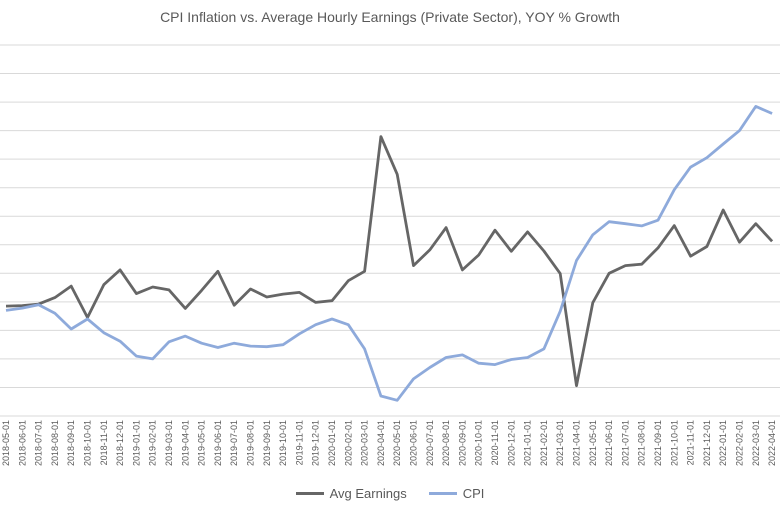  Describe the element at coordinates (153, 443) in the screenshot. I see `x-tick-label: 2019-02-01` at that location.